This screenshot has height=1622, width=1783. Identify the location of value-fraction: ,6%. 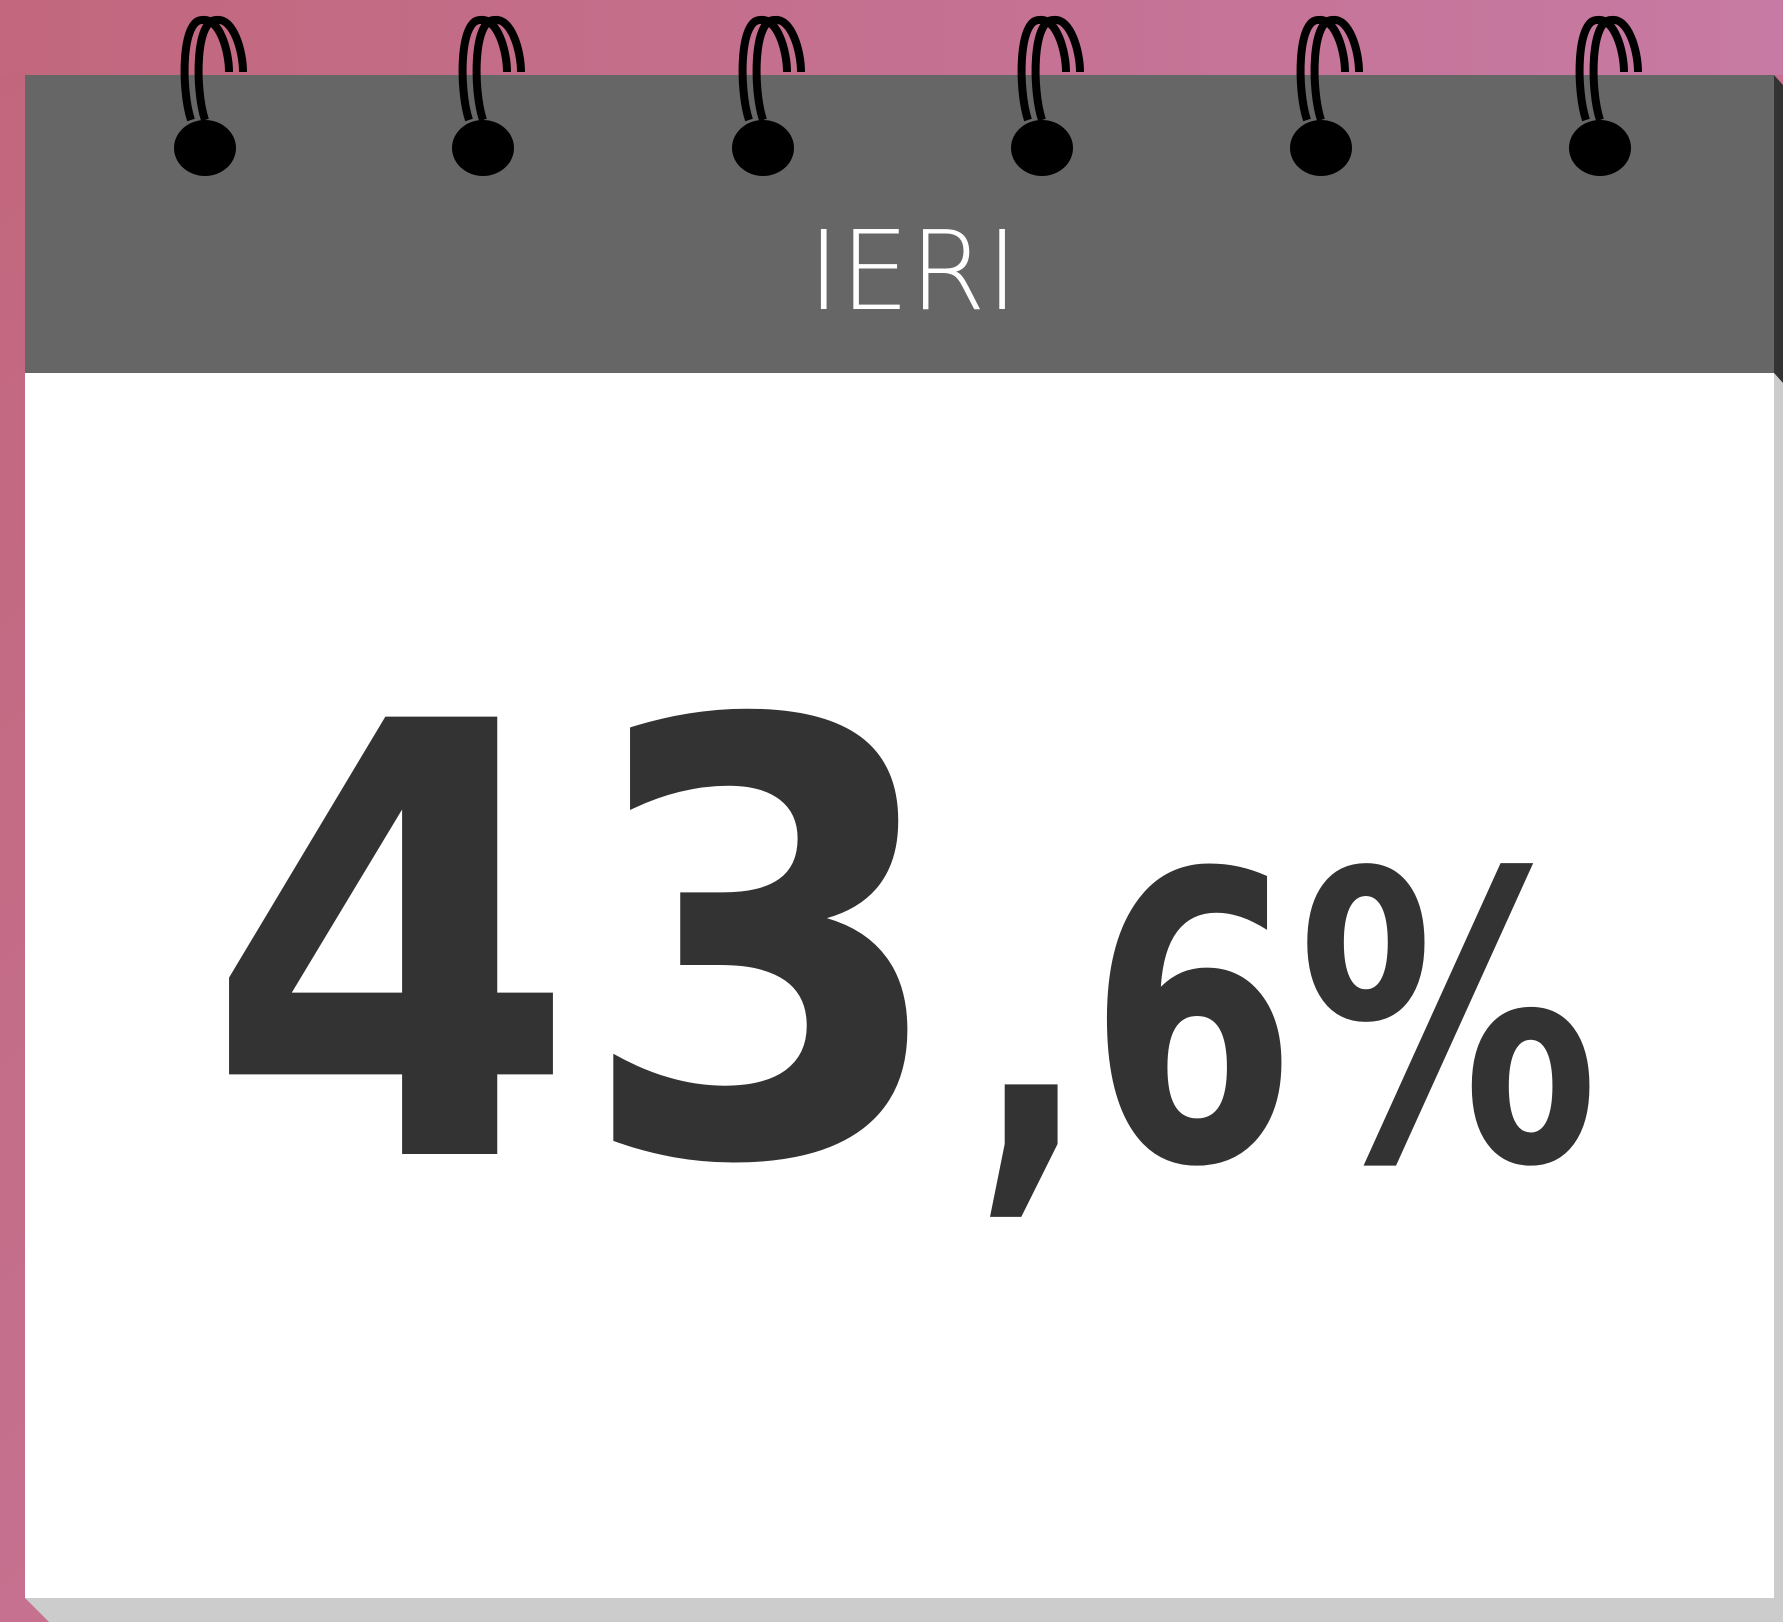
(1286, 1022).